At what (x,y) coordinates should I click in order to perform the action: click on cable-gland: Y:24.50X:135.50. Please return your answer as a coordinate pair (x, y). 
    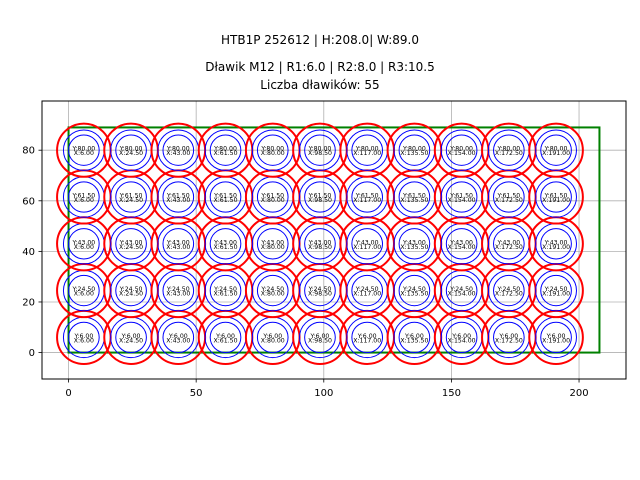
    Looking at the image, I should click on (414, 291).